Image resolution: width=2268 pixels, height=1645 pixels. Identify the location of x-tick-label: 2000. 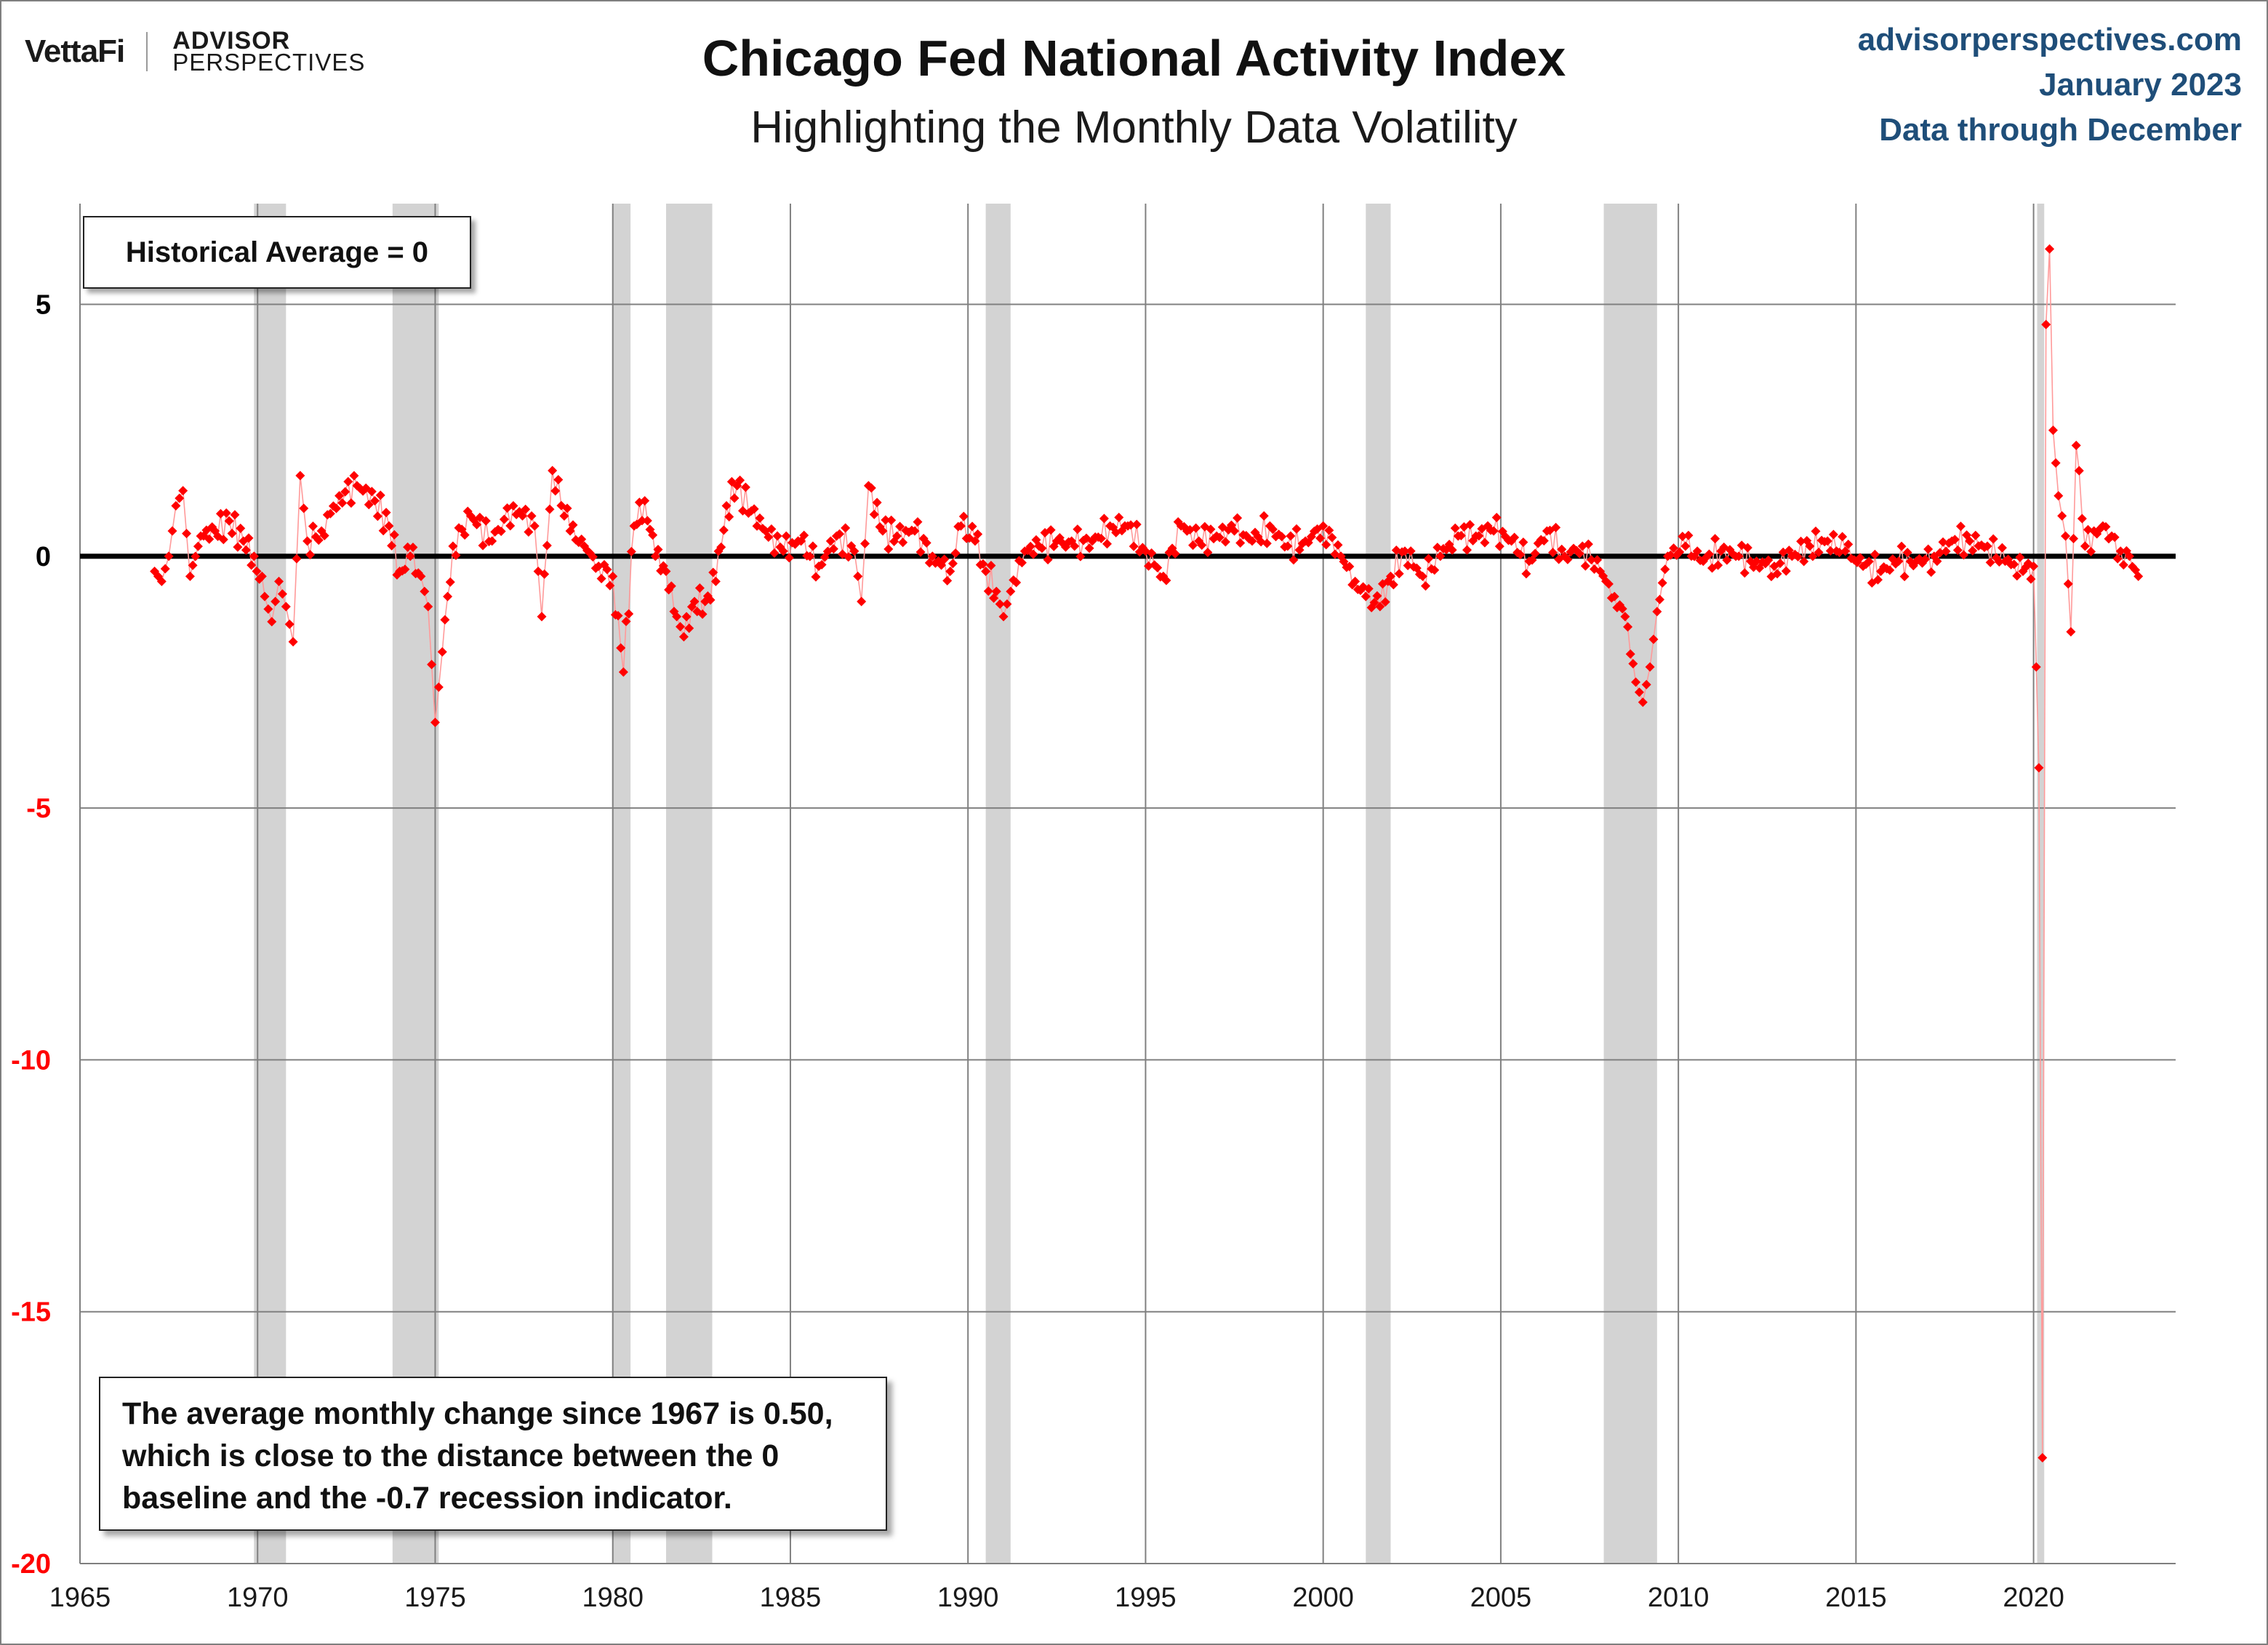
(1323, 1597).